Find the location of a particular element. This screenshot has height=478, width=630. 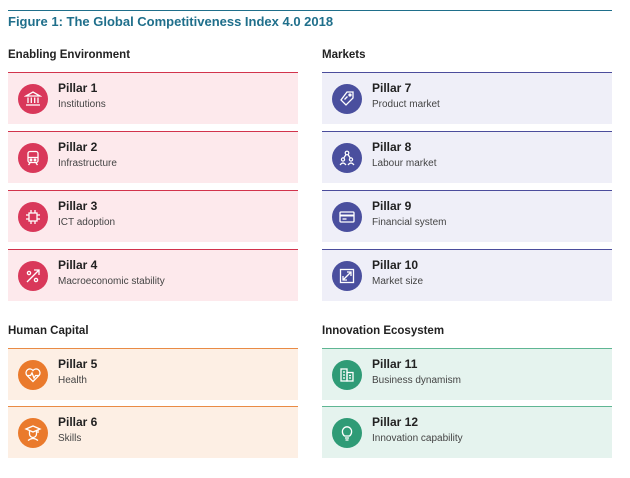

group-title: Human Capital is located at coordinates (48, 331).